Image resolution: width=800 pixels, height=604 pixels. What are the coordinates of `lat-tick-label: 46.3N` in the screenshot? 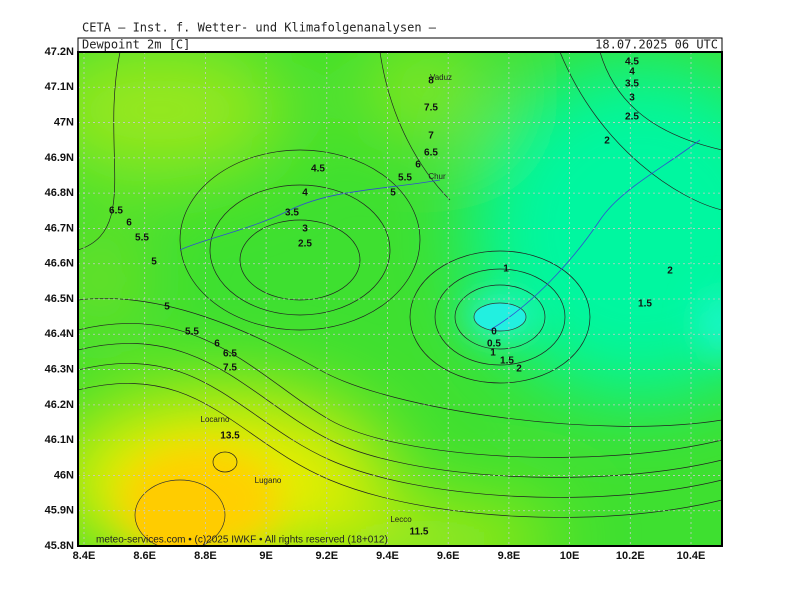 It's located at (59, 369).